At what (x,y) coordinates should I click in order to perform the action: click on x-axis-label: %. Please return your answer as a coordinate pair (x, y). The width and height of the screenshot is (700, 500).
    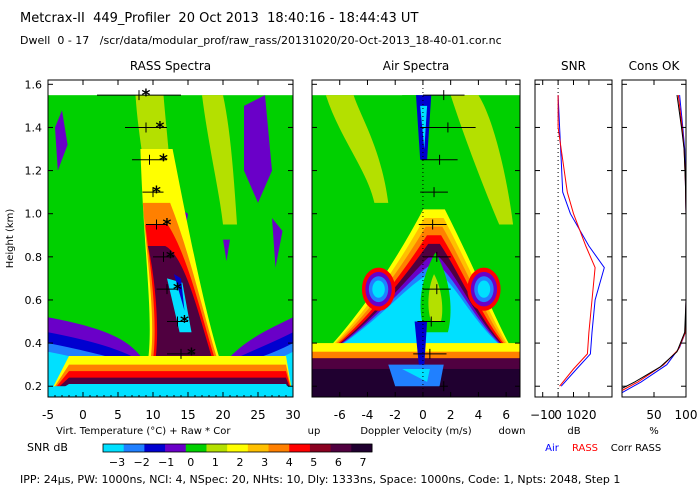
    Looking at the image, I should click on (654, 431).